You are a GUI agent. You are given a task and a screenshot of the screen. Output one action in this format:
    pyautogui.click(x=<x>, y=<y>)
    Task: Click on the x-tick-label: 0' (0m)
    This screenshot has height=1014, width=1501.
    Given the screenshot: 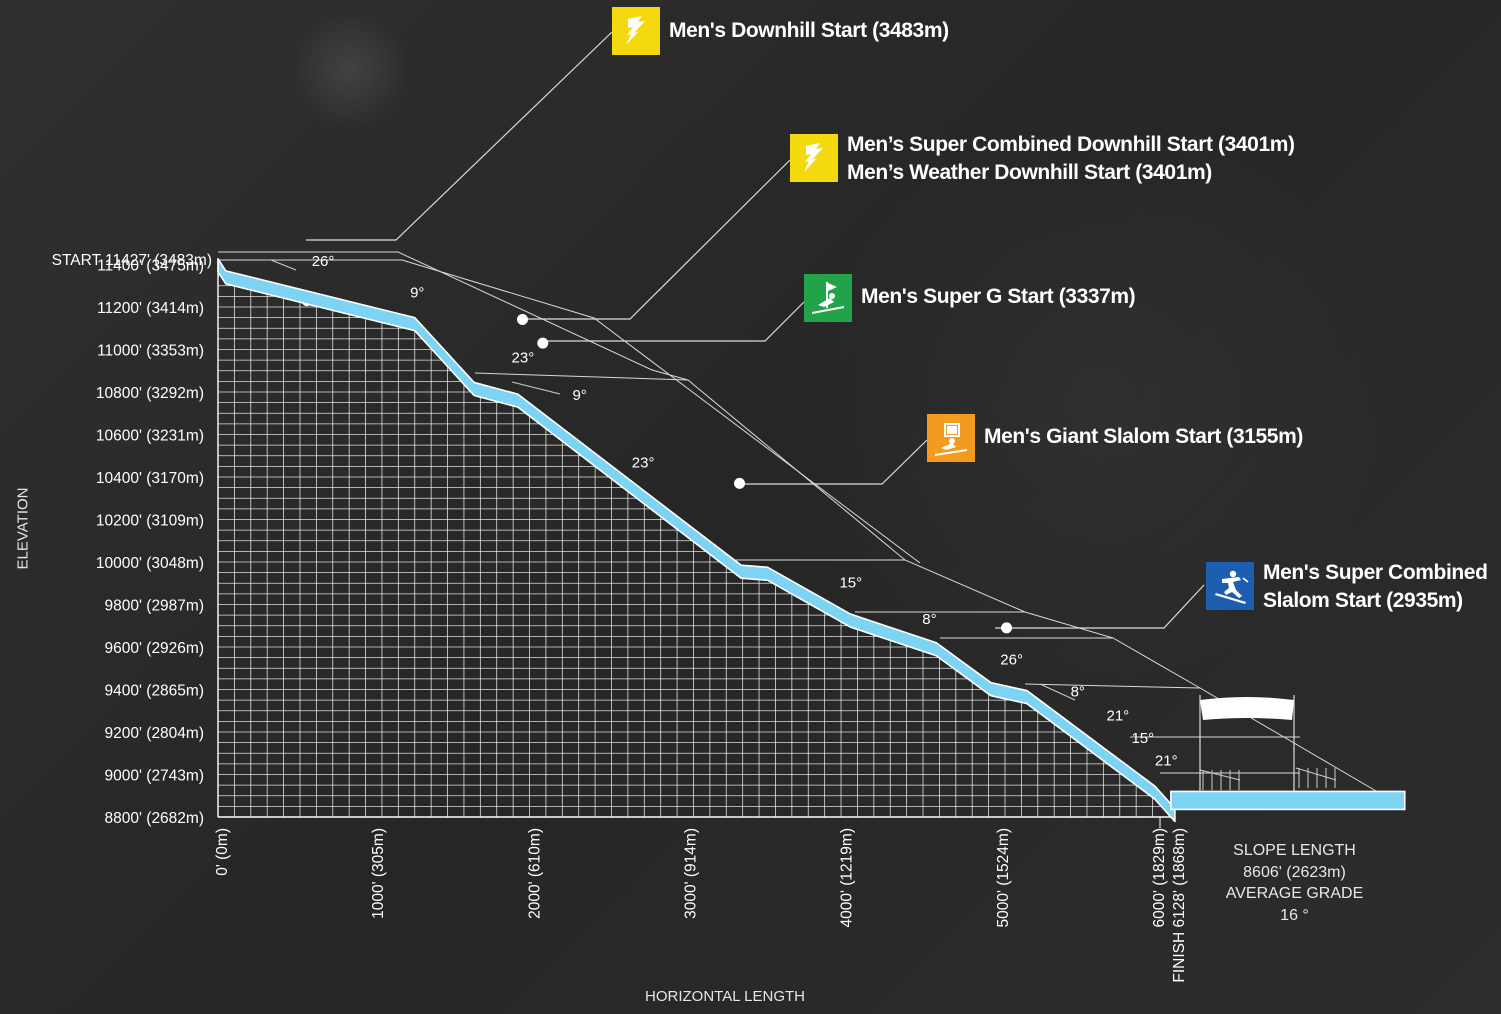 What is the action you would take?
    pyautogui.click(x=222, y=852)
    